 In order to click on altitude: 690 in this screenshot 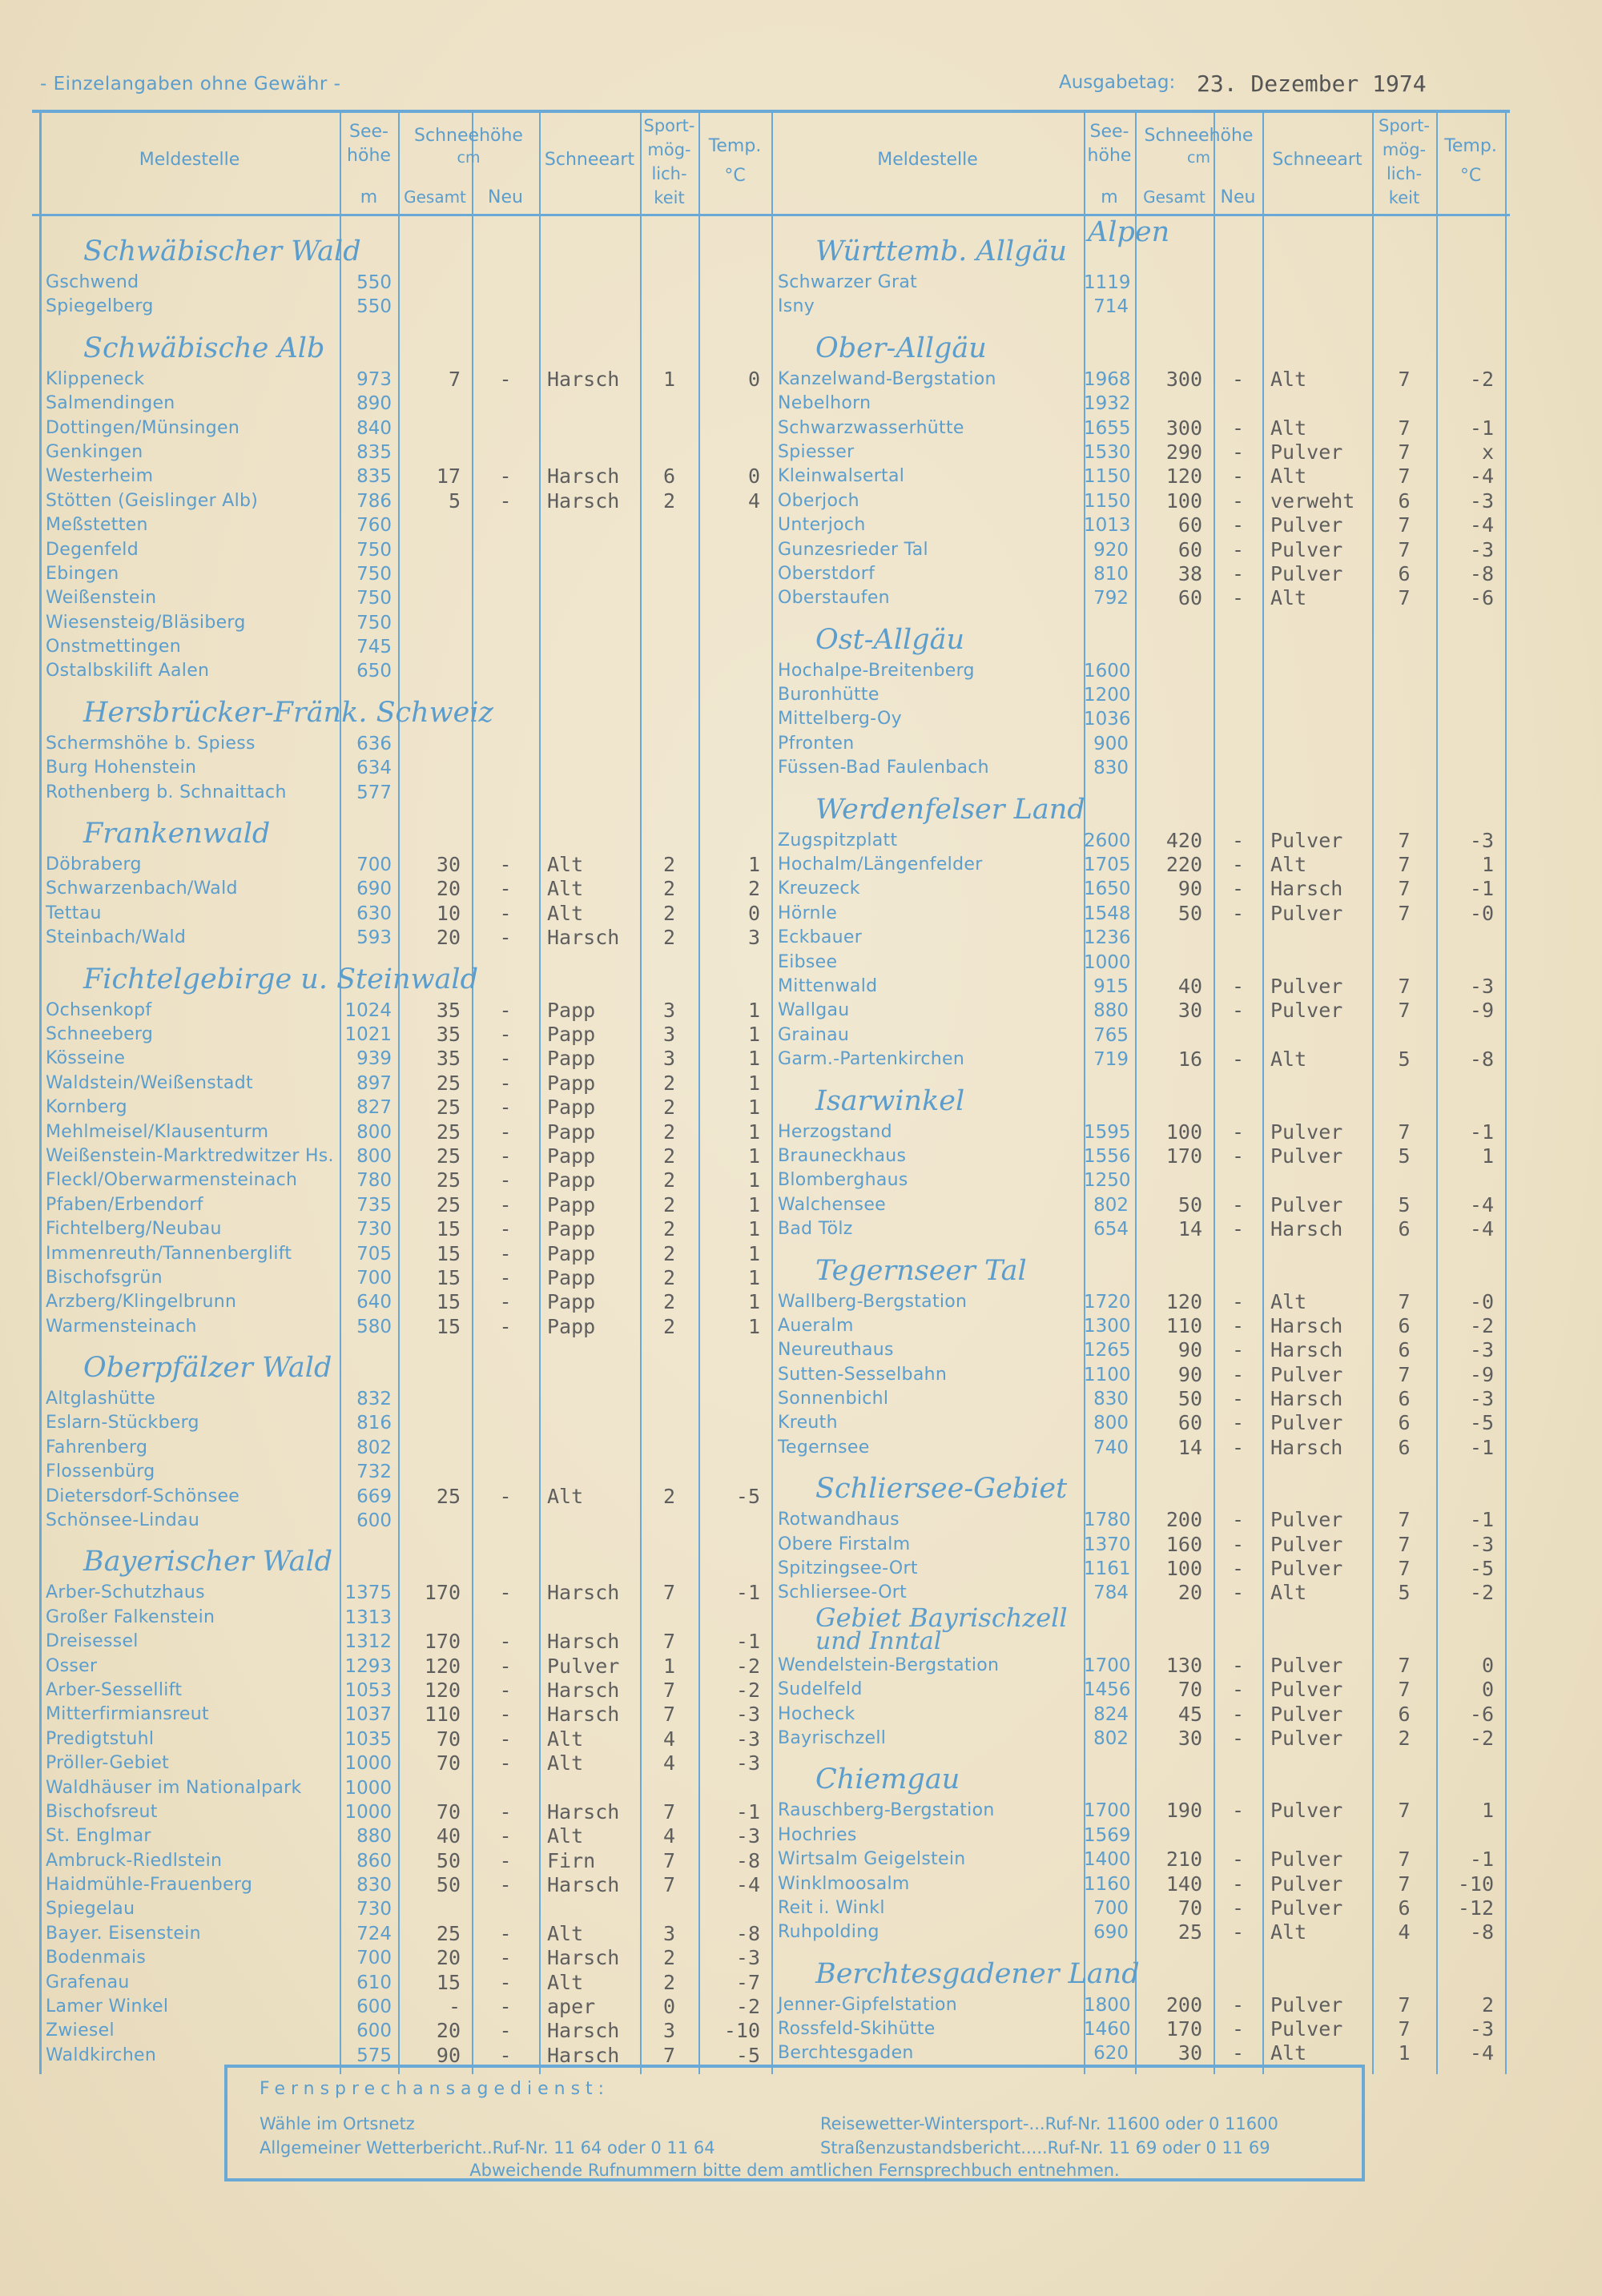, I will do `click(374, 890)`.